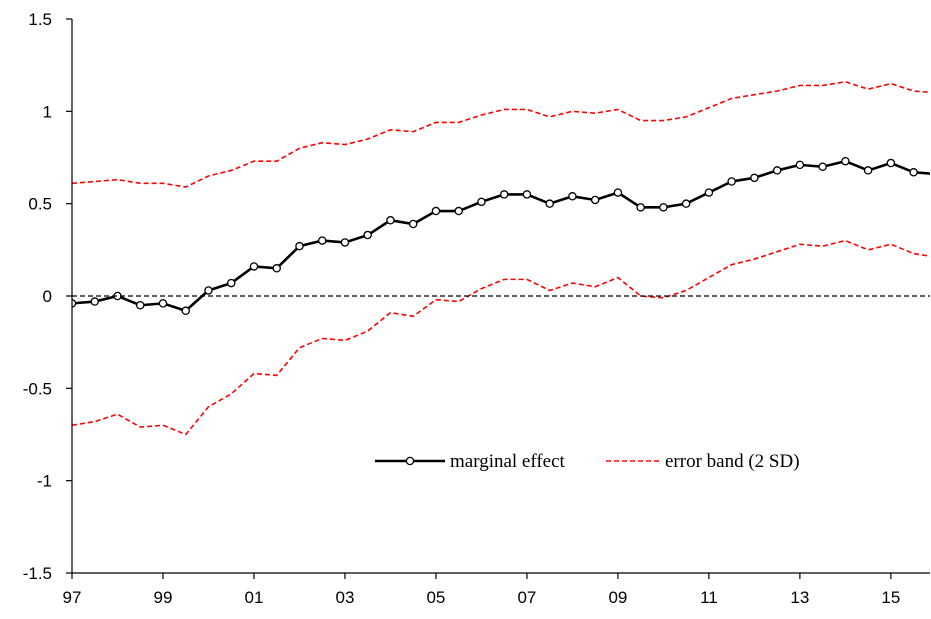 This screenshot has width=931, height=619. I want to click on x-tick-label: 01, so click(254, 597).